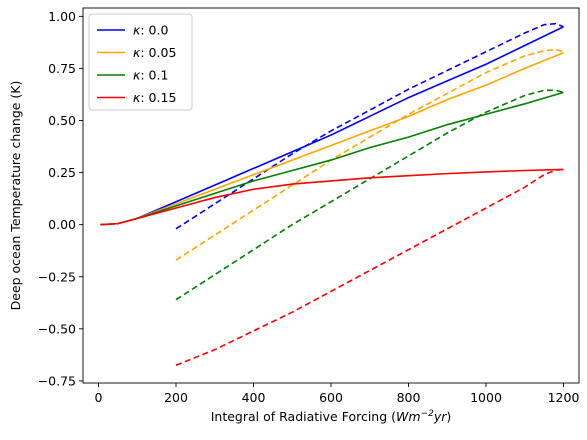 The image size is (587, 440). What do you see at coordinates (154, 52) in the screenshot?
I see `legend-label: κ: 0.05` at bounding box center [154, 52].